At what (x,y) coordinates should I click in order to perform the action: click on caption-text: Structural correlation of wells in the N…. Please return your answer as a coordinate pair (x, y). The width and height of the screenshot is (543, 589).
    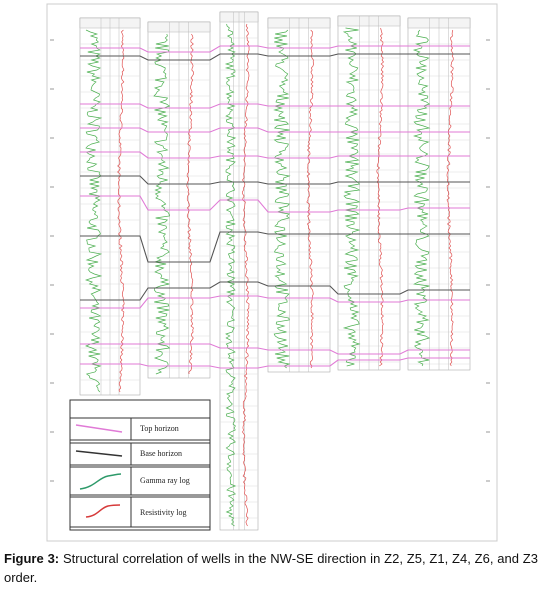
    Looking at the image, I should click on (271, 568).